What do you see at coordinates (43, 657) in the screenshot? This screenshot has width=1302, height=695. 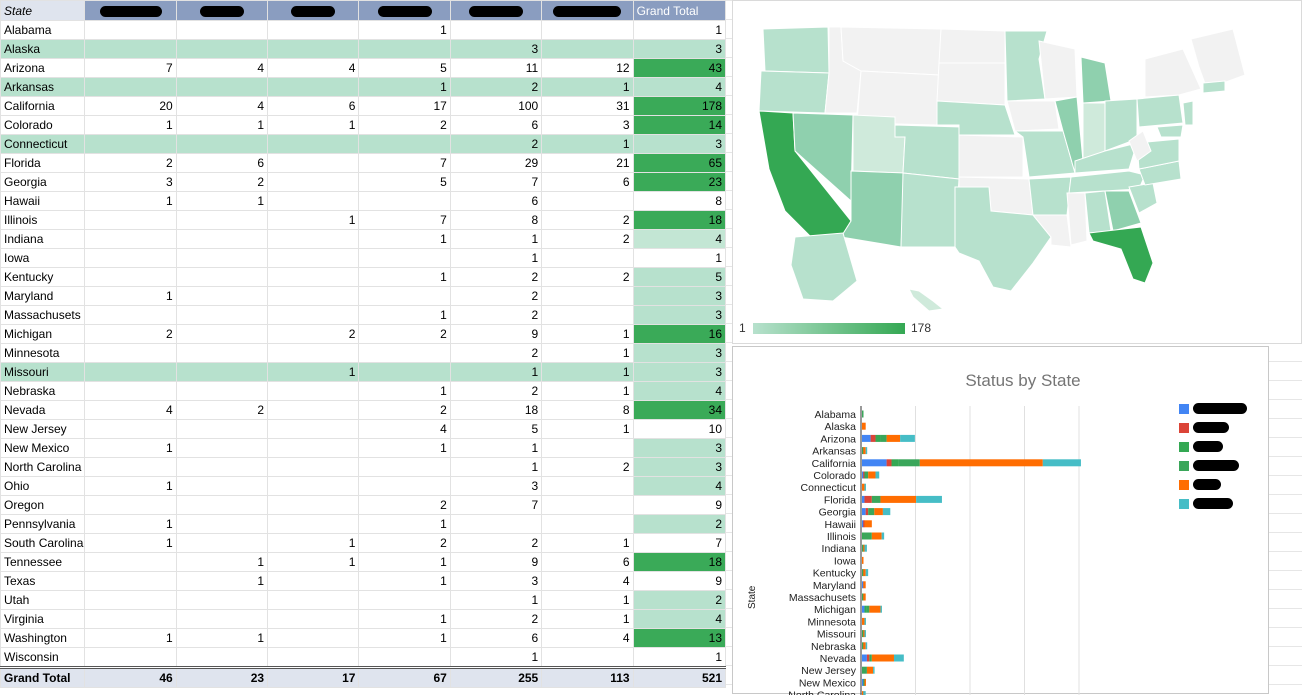 I see `cell-state: Wisconsin` at bounding box center [43, 657].